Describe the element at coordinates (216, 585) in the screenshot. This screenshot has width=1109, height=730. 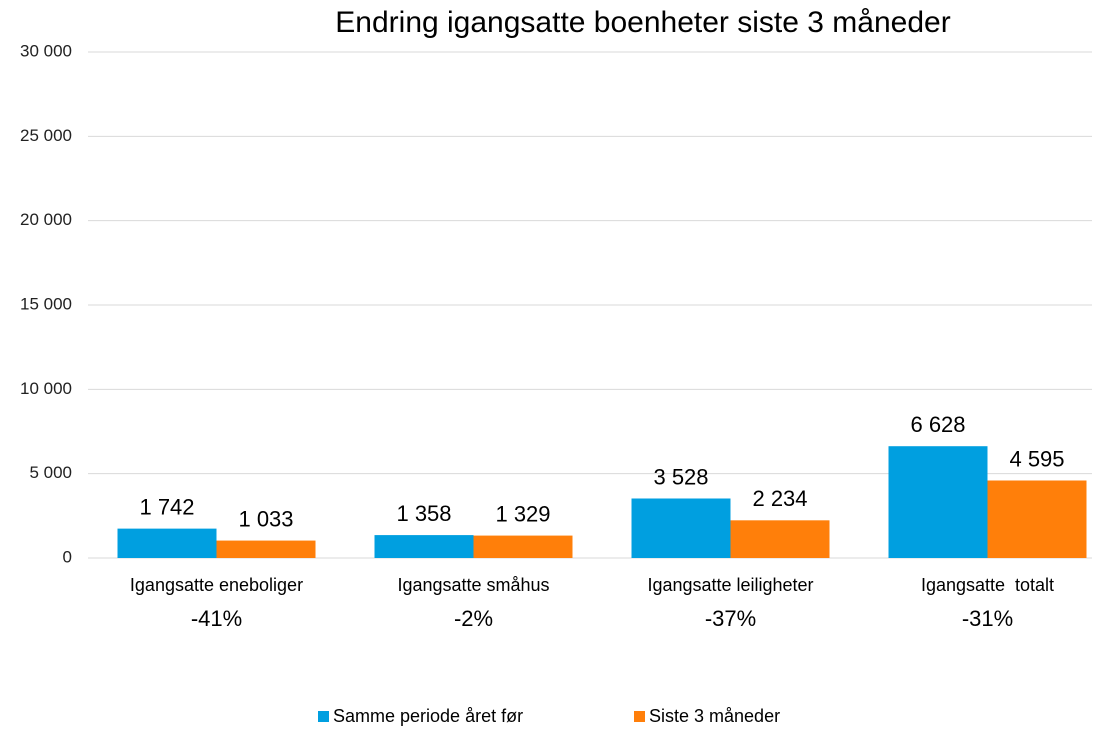
I see `x-tick-label: Igangsatte eneboliger` at that location.